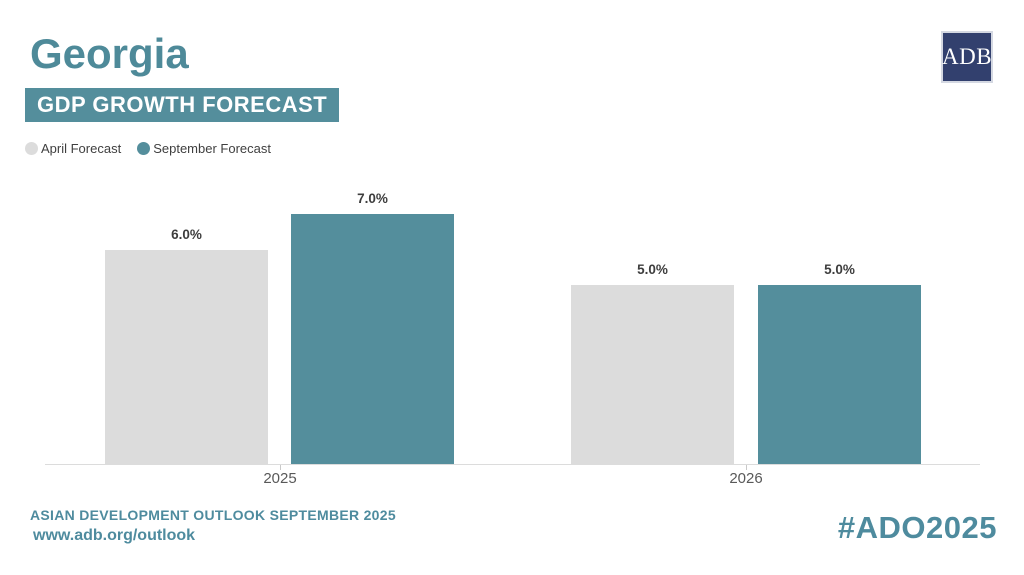  I want to click on chart-legend: April Forecast September Forecast, so click(148, 148).